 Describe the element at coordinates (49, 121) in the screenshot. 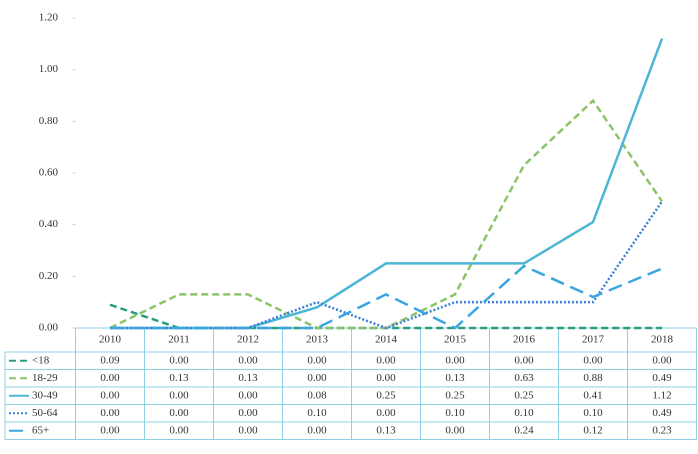

I see `y-tick-label: 0.80` at that location.